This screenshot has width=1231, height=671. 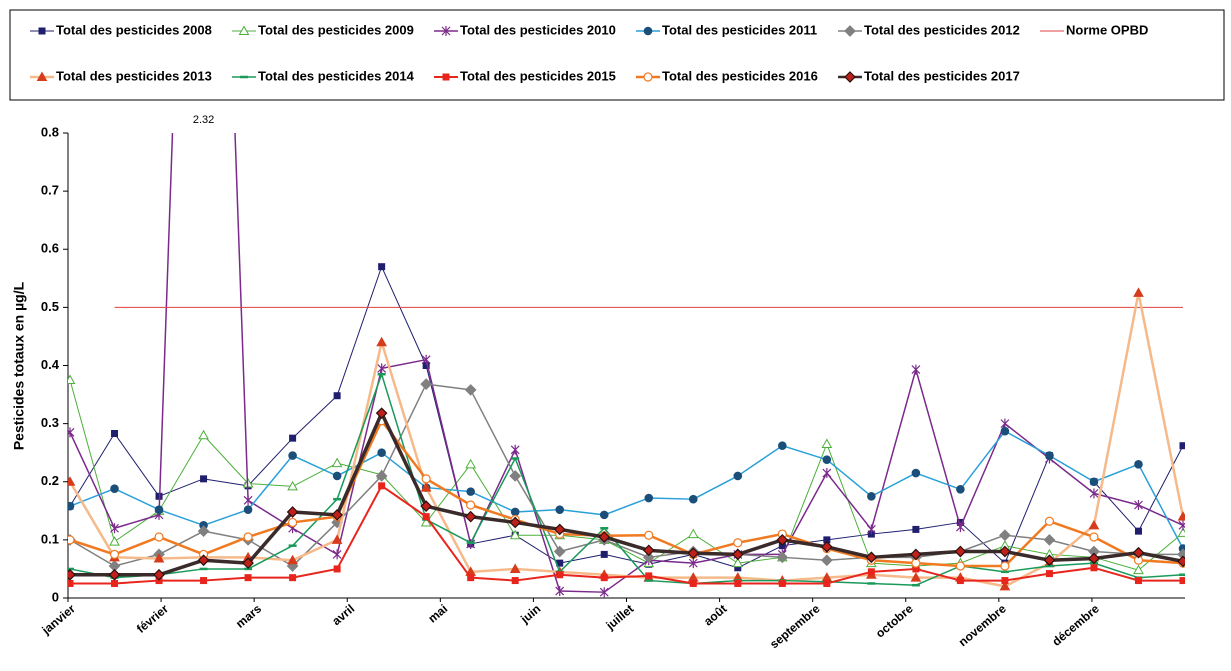 I want to click on x-tick-label: octobre, so click(x=894, y=620).